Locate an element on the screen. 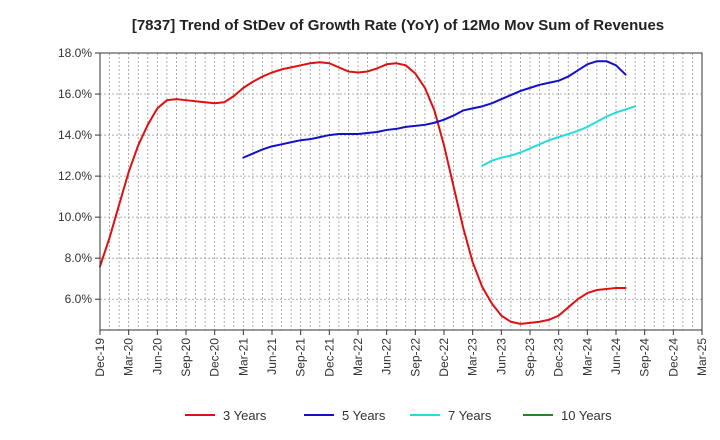 This screenshot has width=720, height=440. x-tick-label: Dec-23 is located at coordinates (559, 357).